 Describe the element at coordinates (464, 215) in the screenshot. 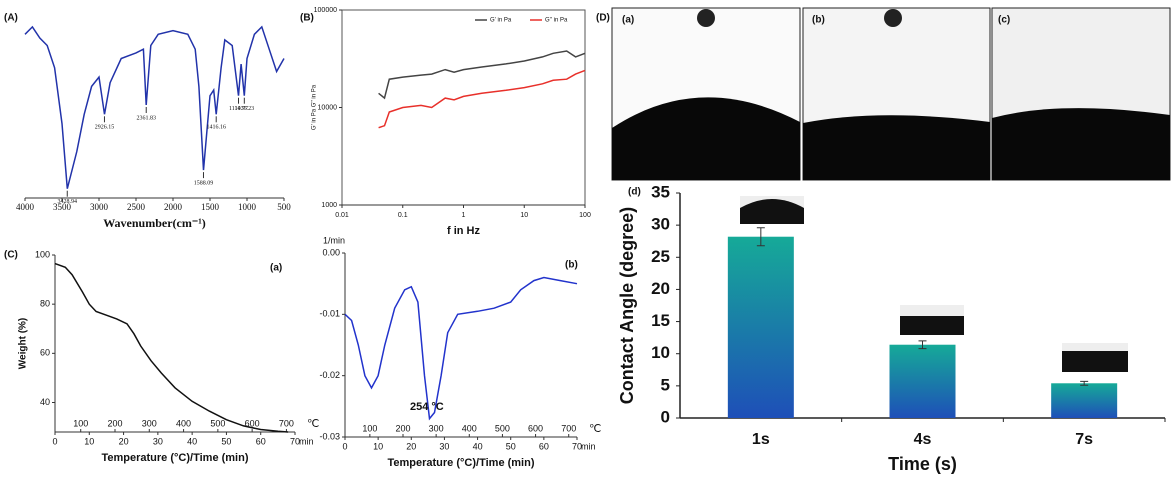

I see `x-tick-label: 1` at that location.